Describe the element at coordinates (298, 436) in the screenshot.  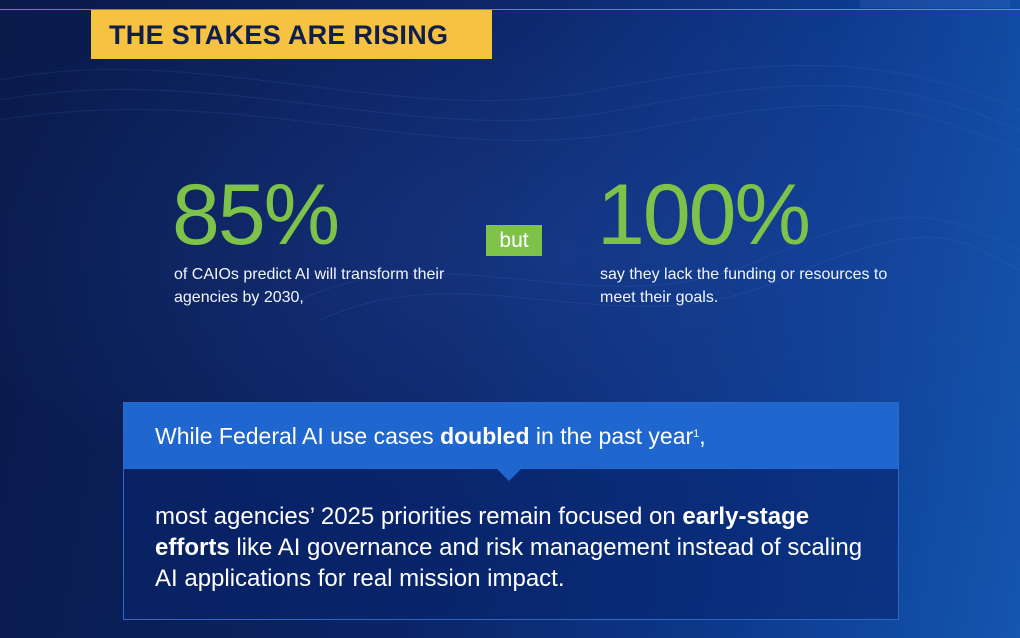
I see `headline-text-start: While Federal AI use cases` at that location.